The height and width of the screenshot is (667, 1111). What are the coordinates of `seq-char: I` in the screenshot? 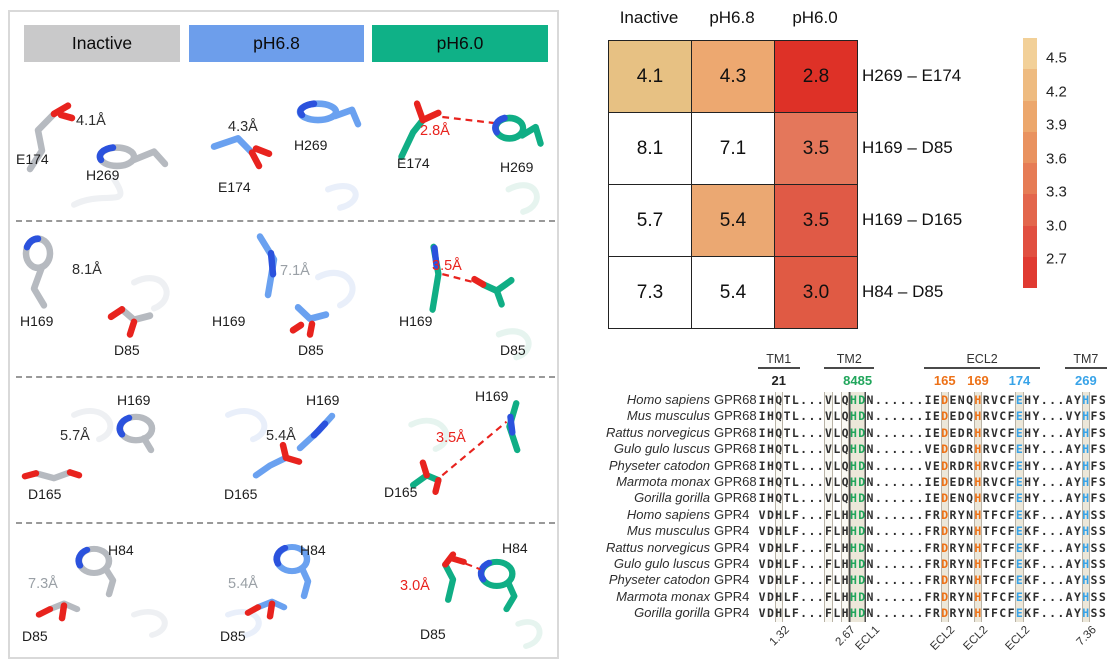 It's located at (762, 498).